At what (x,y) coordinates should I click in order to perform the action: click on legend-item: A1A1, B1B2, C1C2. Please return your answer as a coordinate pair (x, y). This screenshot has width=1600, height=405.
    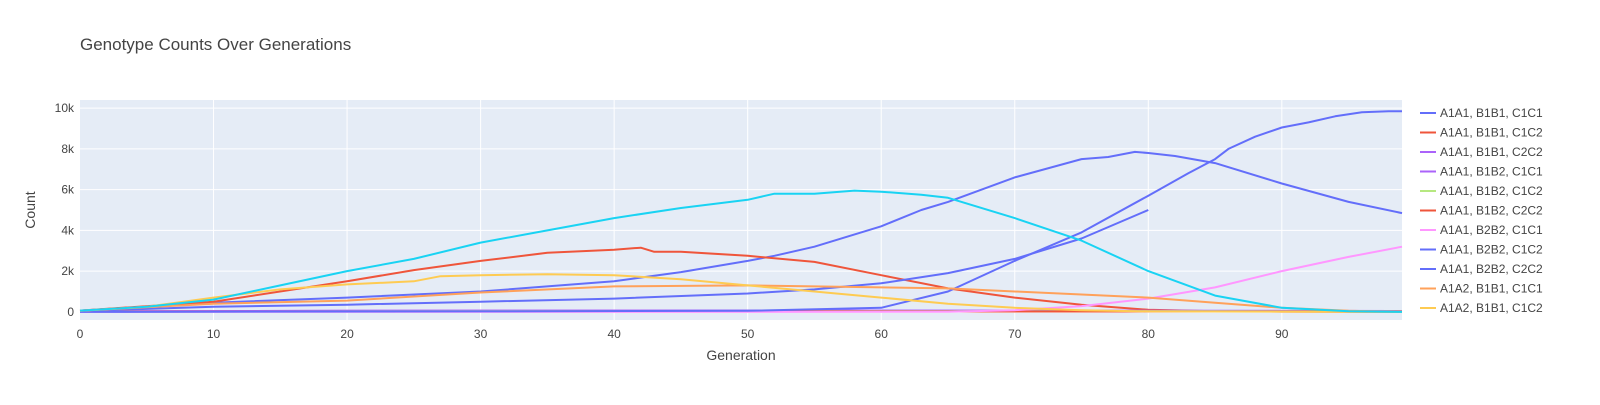
    Looking at the image, I should click on (1474, 191).